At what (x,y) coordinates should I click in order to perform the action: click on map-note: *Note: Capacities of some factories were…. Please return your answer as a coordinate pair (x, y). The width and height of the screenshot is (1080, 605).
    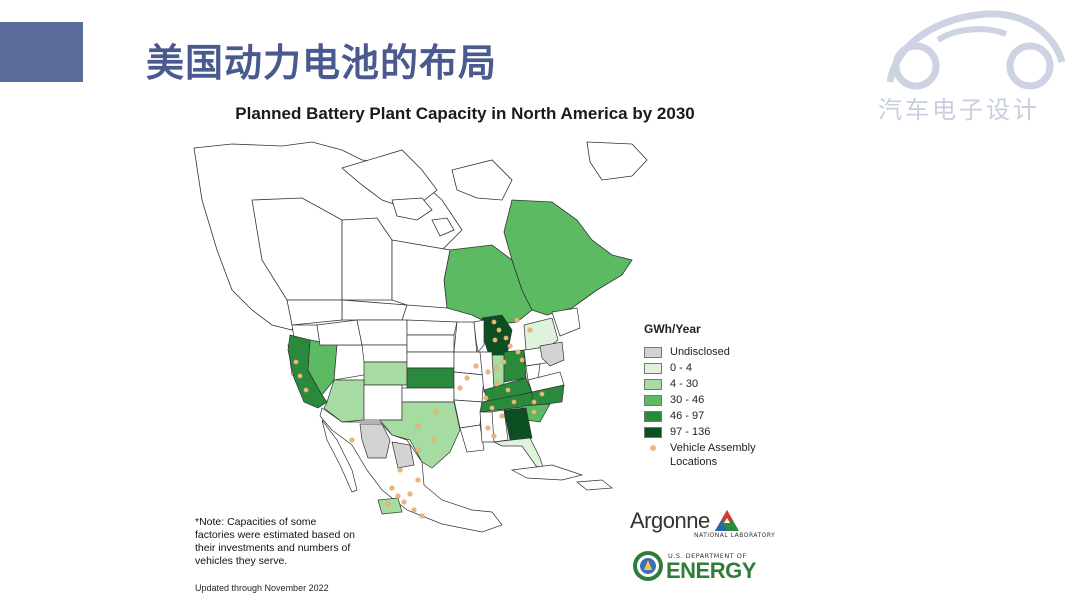
    Looking at the image, I should click on (275, 541).